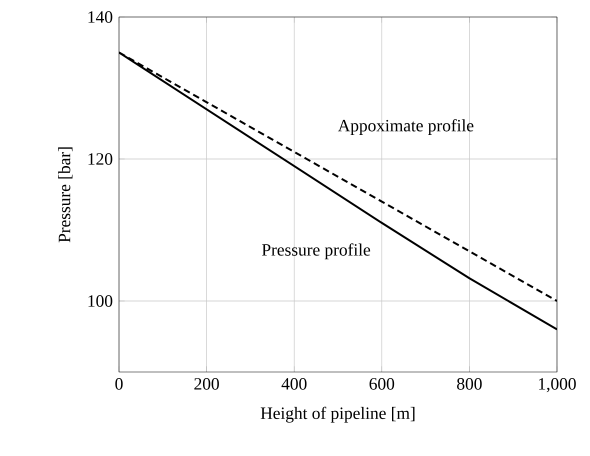  What do you see at coordinates (206, 384) in the screenshot?
I see `x-tick-label: 200` at bounding box center [206, 384].